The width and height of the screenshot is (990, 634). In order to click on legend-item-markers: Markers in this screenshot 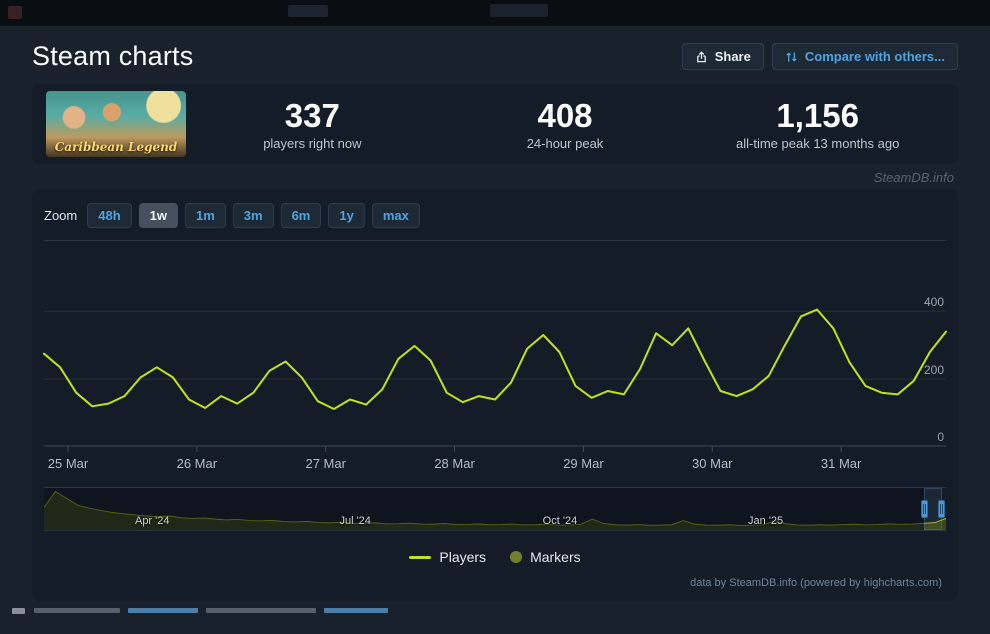, I will do `click(545, 557)`.